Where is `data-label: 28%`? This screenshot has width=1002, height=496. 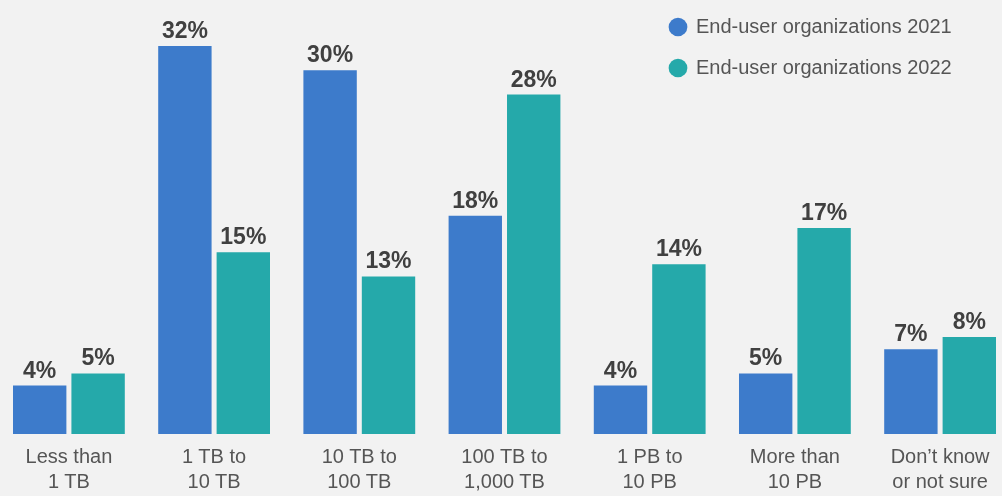 data-label: 28% is located at coordinates (533, 78).